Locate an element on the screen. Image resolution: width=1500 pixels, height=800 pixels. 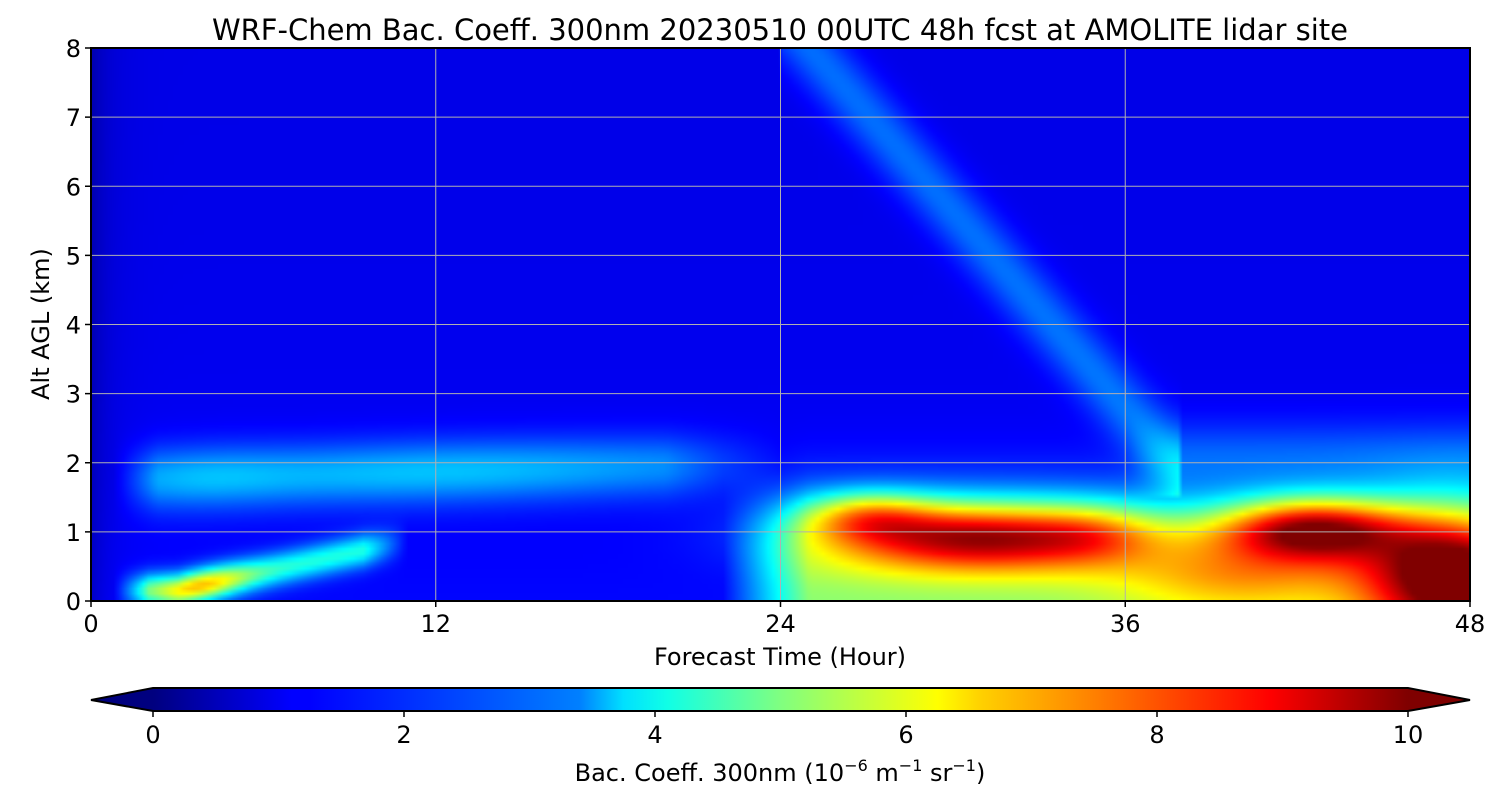
colorbar-label-mid: m is located at coordinates (883, 773).